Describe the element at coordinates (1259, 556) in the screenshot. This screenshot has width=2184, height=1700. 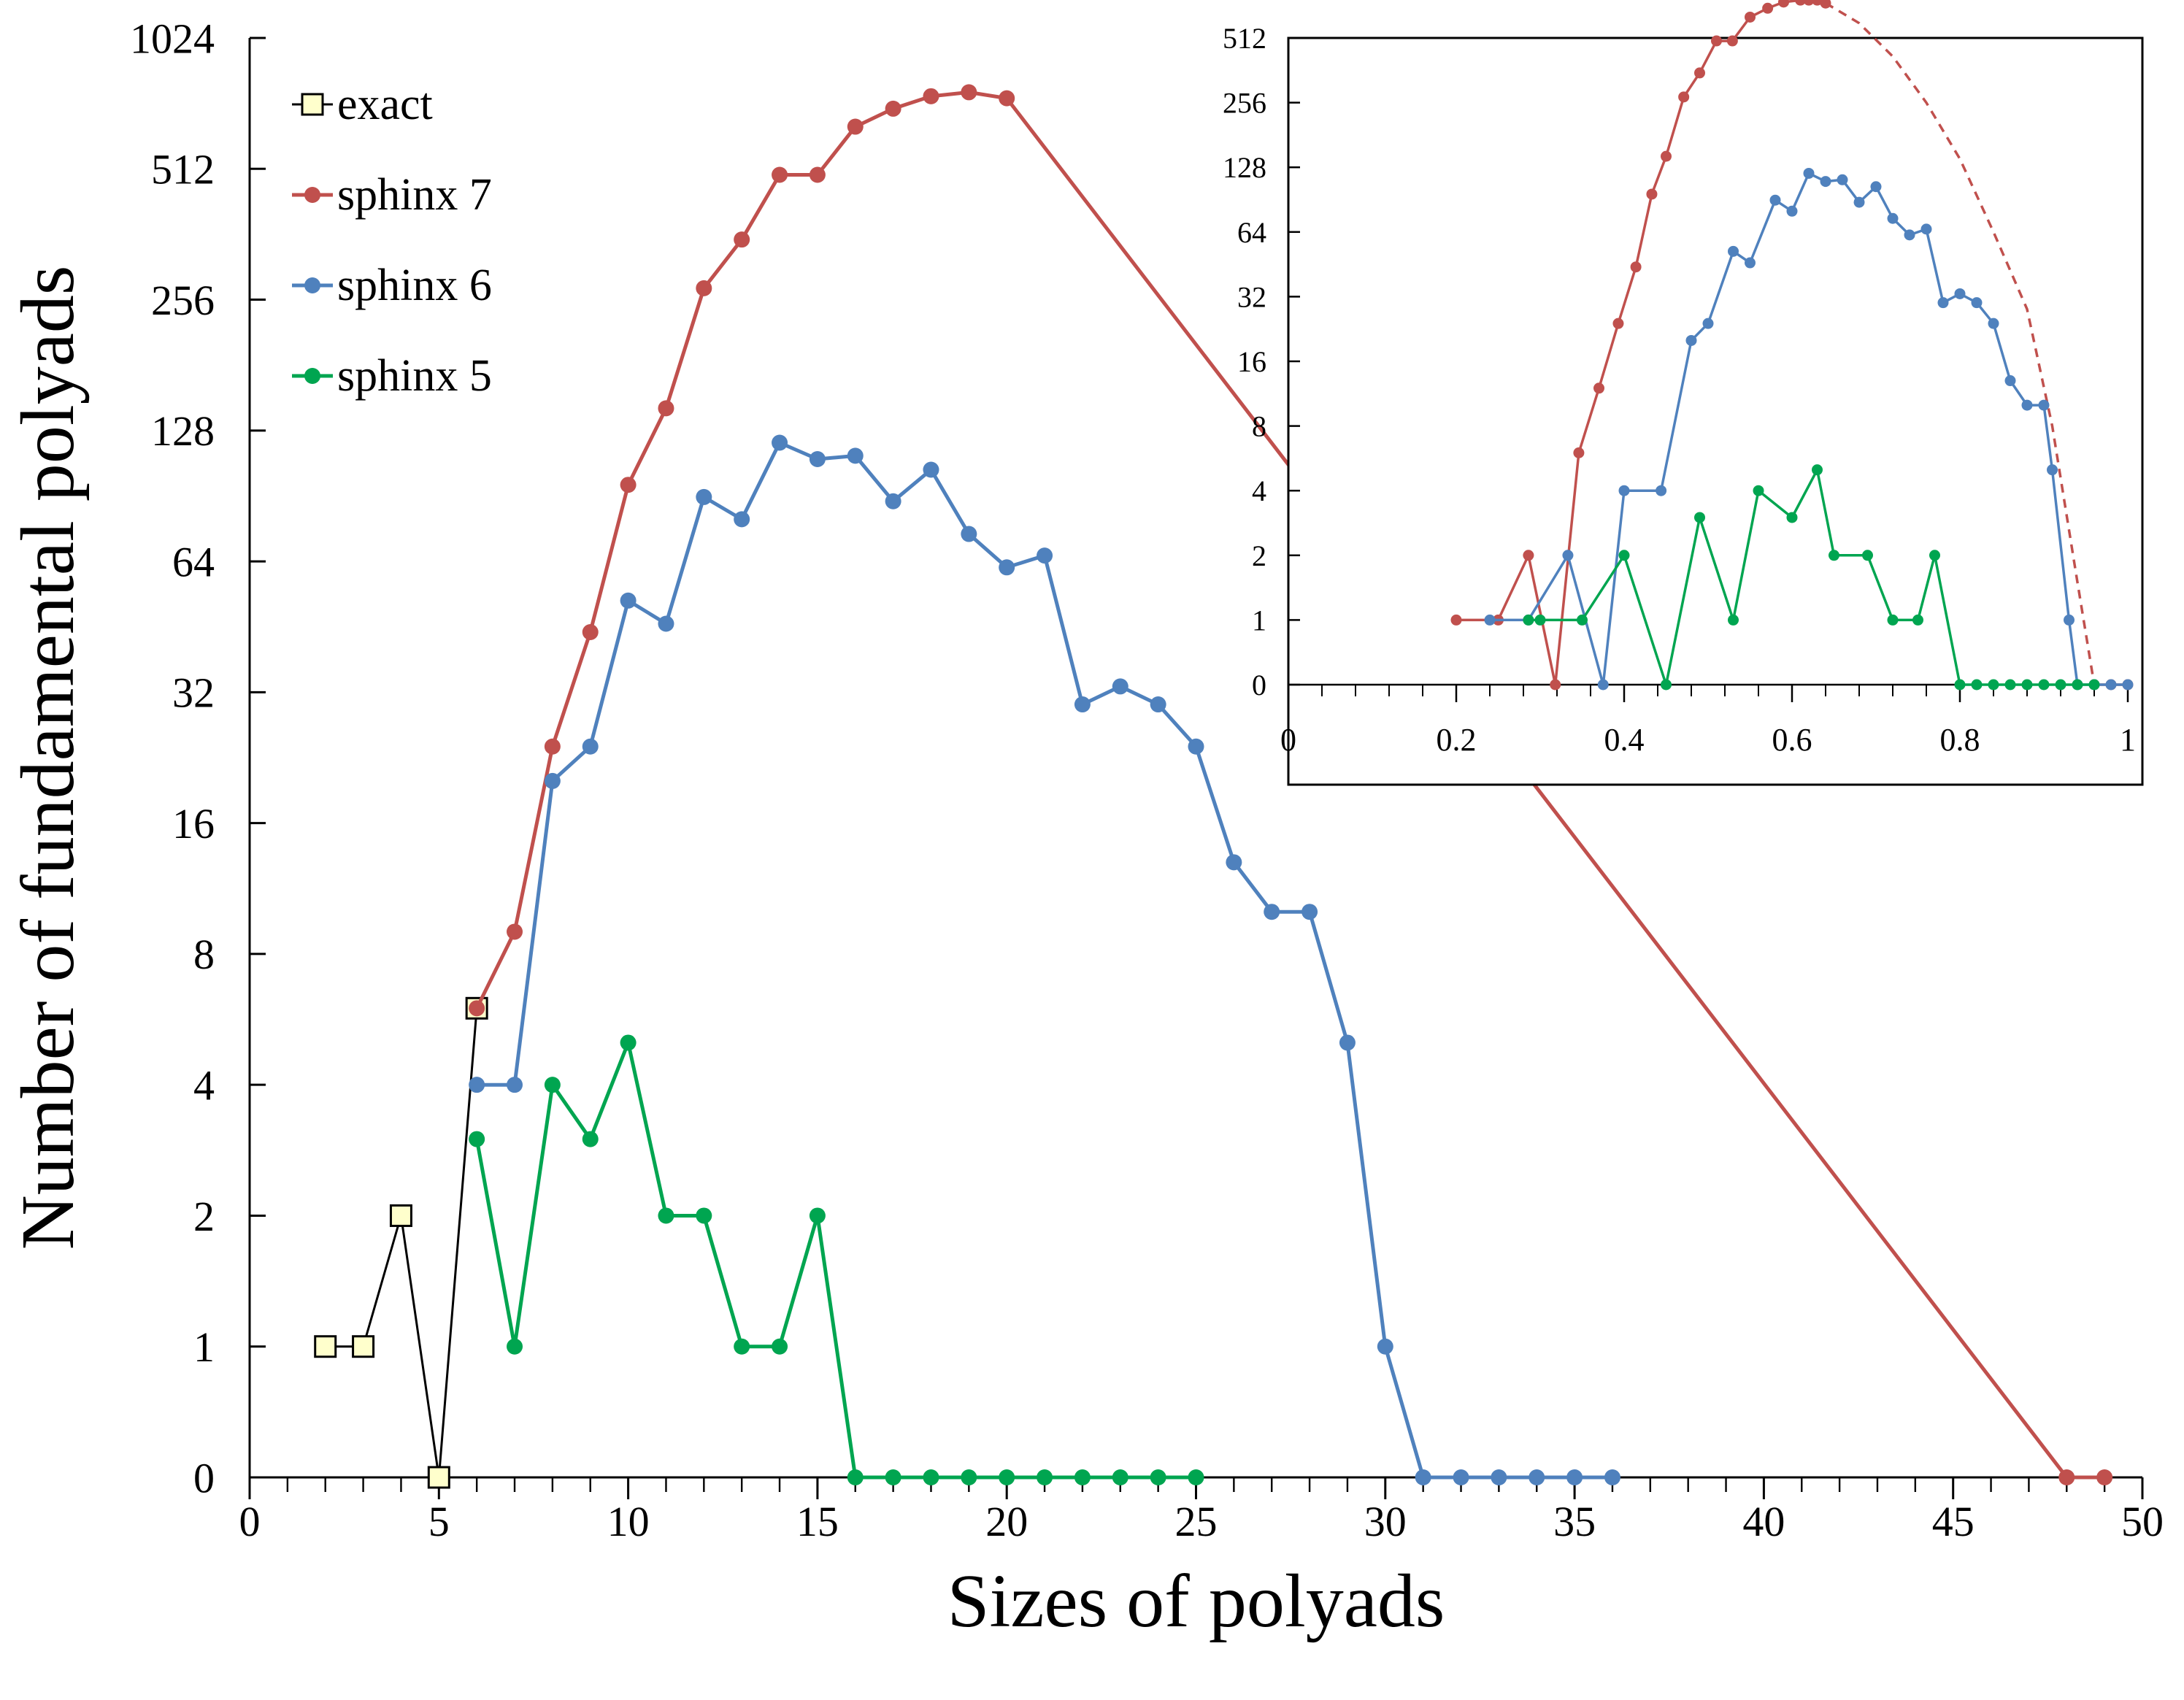
I see `y-tick-label: 2` at that location.